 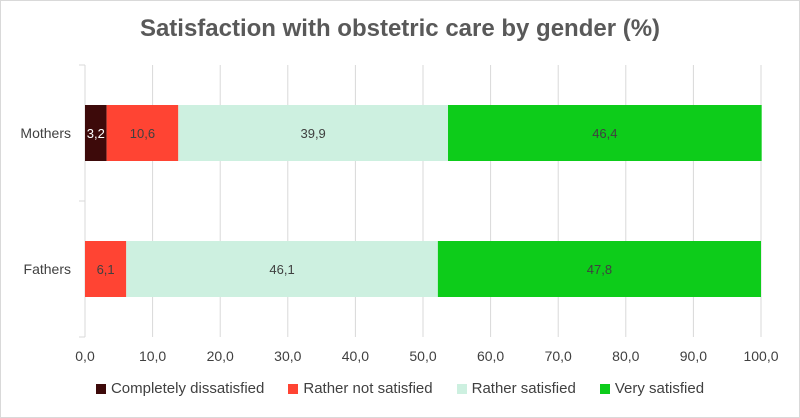 I want to click on data-label: 10,6, so click(x=142, y=133).